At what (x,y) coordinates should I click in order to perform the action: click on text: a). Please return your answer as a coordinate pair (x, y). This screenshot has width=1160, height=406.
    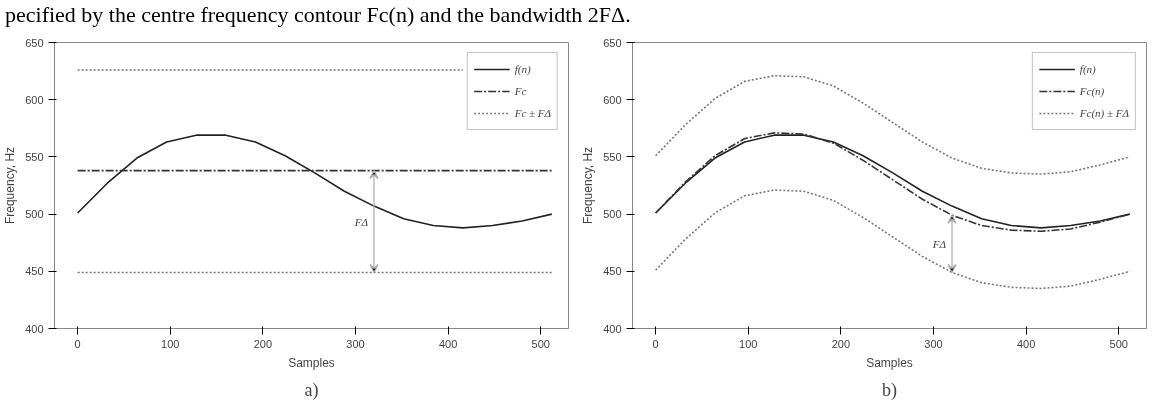
    Looking at the image, I should click on (311, 390).